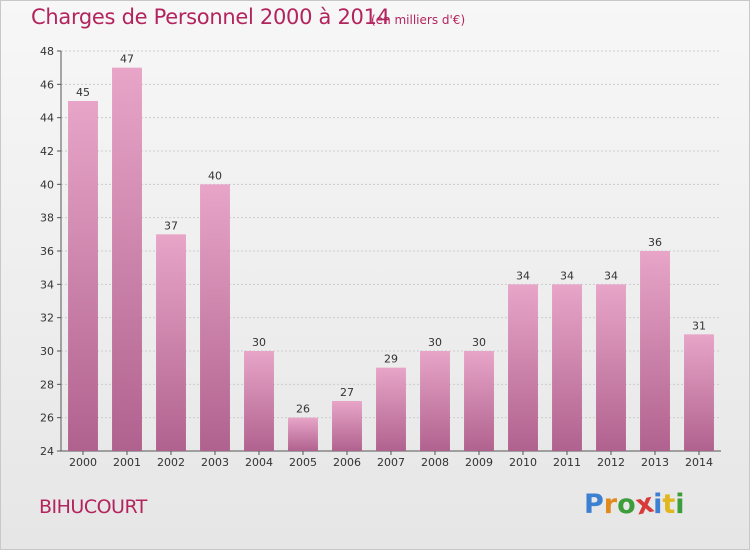  Describe the element at coordinates (47, 184) in the screenshot. I see `y-tick-label: 40` at that location.